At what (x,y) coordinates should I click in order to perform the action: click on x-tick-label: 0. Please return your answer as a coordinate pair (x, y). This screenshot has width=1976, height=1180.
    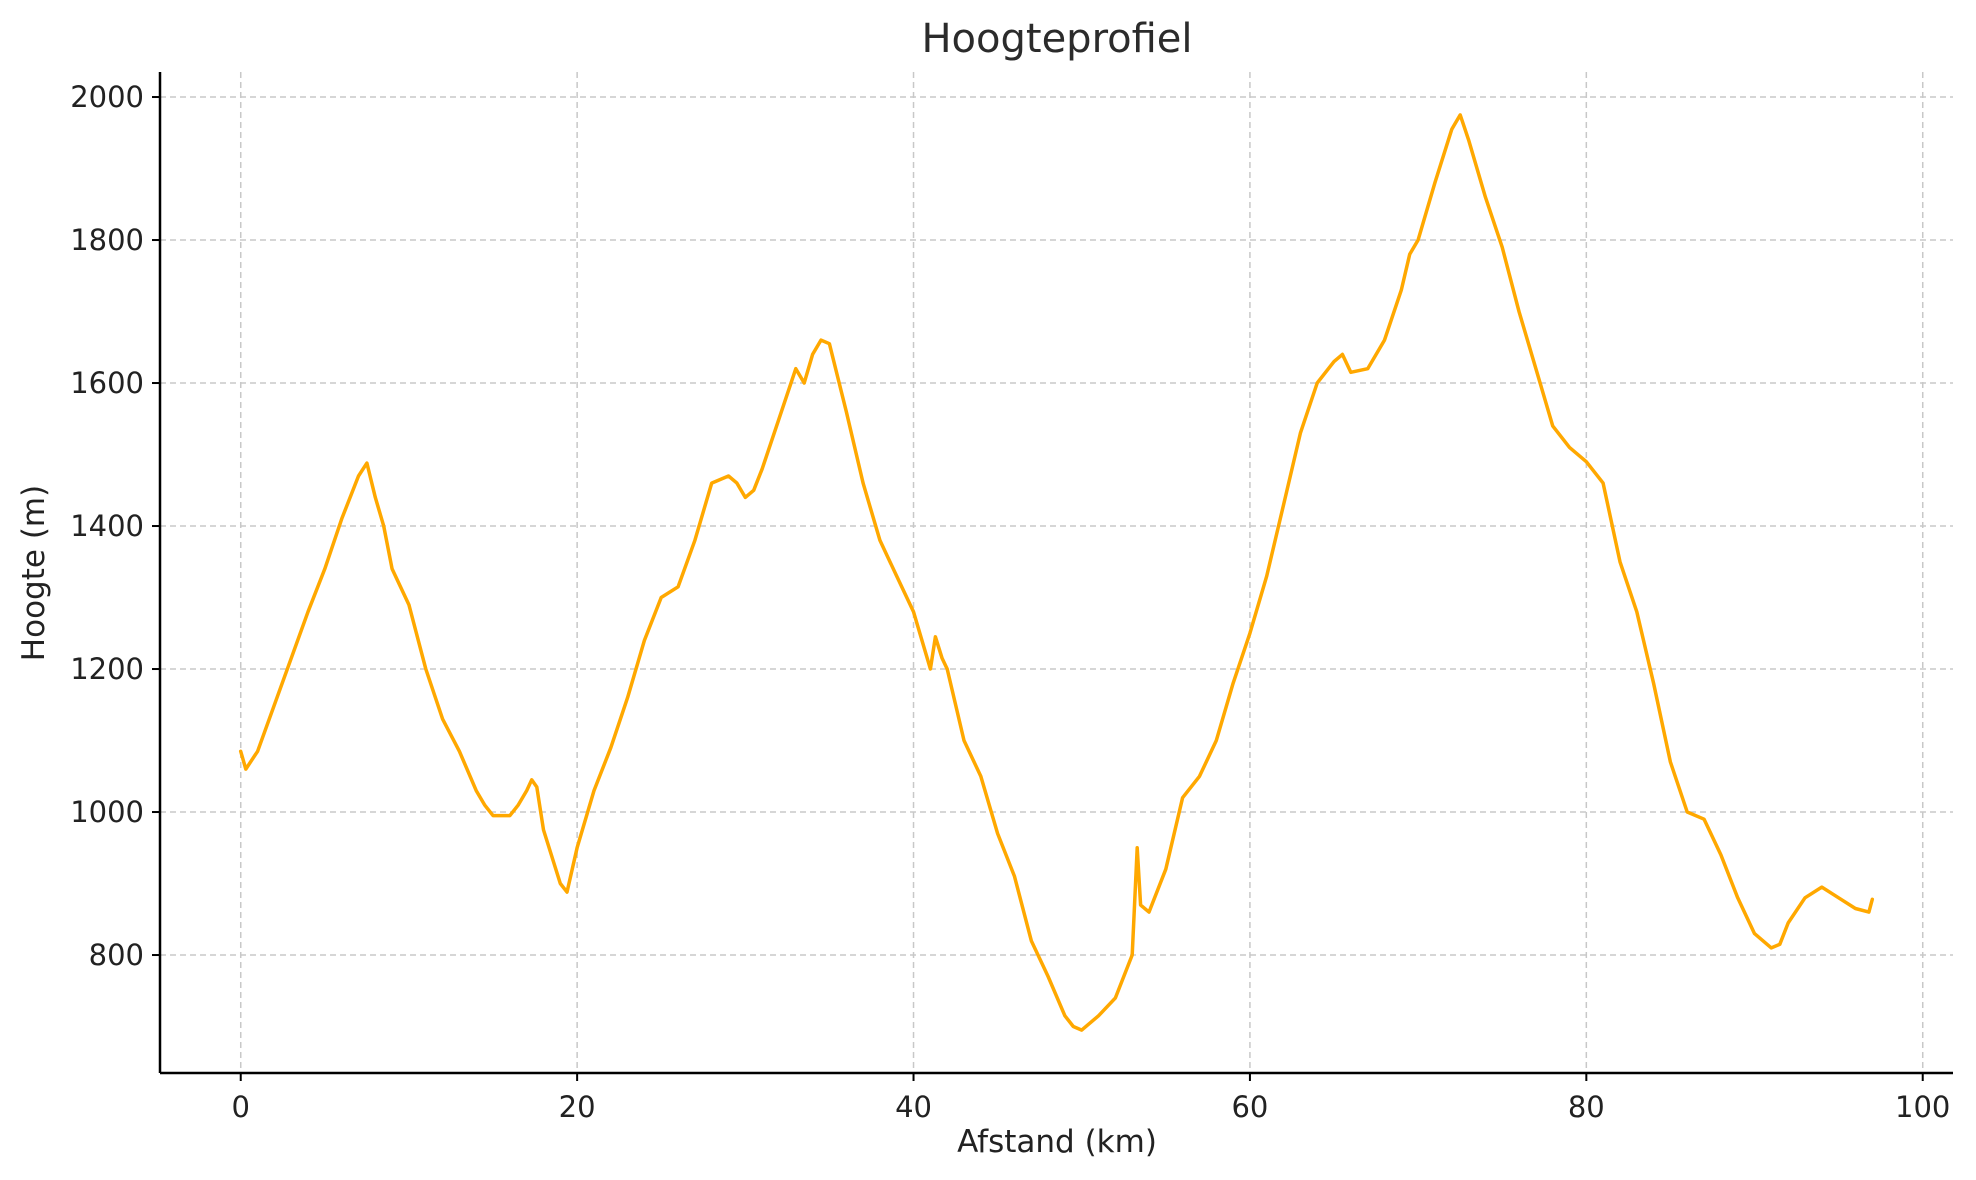
    Looking at the image, I should click on (241, 1107).